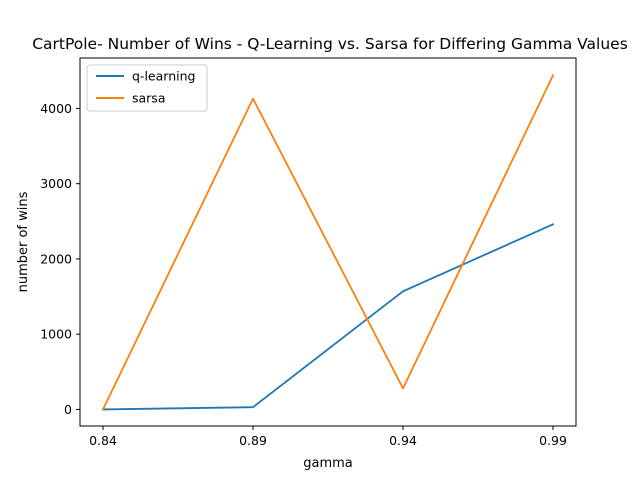 The height and width of the screenshot is (480, 640). What do you see at coordinates (23, 241) in the screenshot?
I see `y-axis-label: number of wins` at bounding box center [23, 241].